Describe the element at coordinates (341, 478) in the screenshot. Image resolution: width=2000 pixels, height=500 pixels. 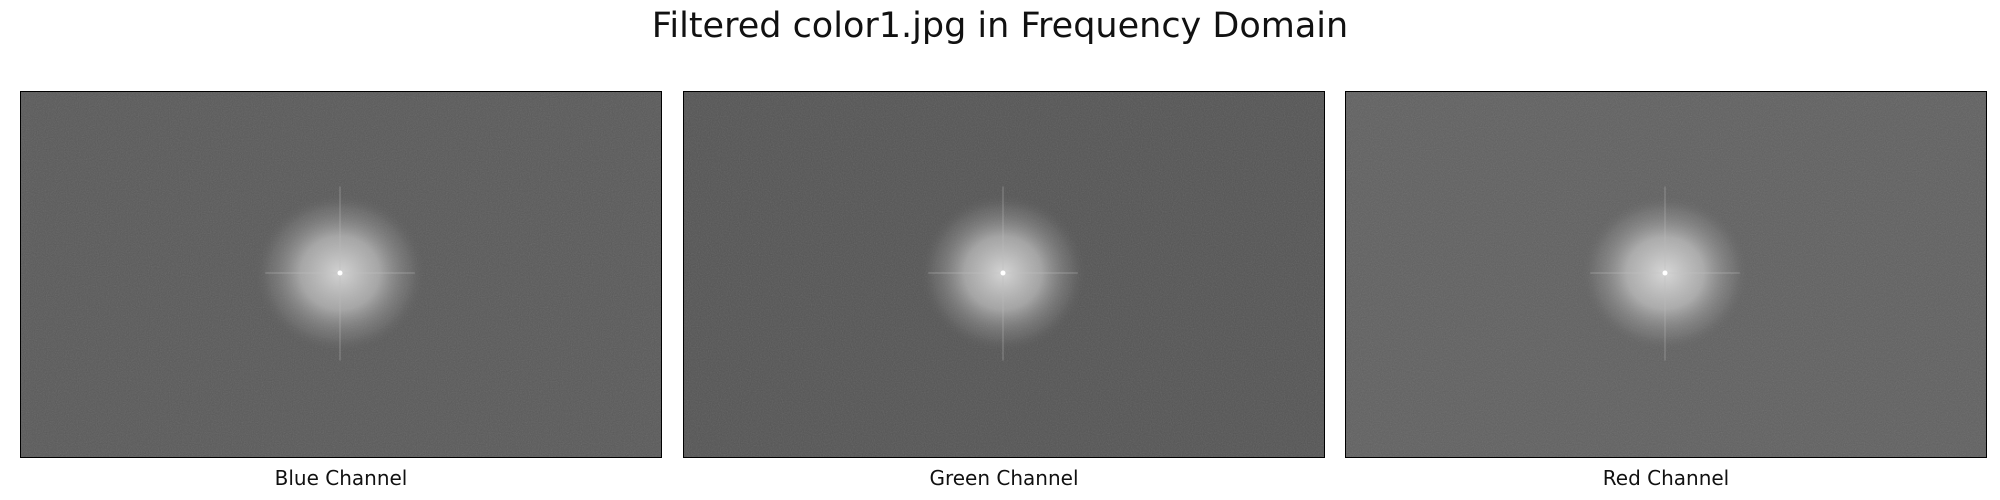
I see `blue-channel-label: Blue Channel` at that location.